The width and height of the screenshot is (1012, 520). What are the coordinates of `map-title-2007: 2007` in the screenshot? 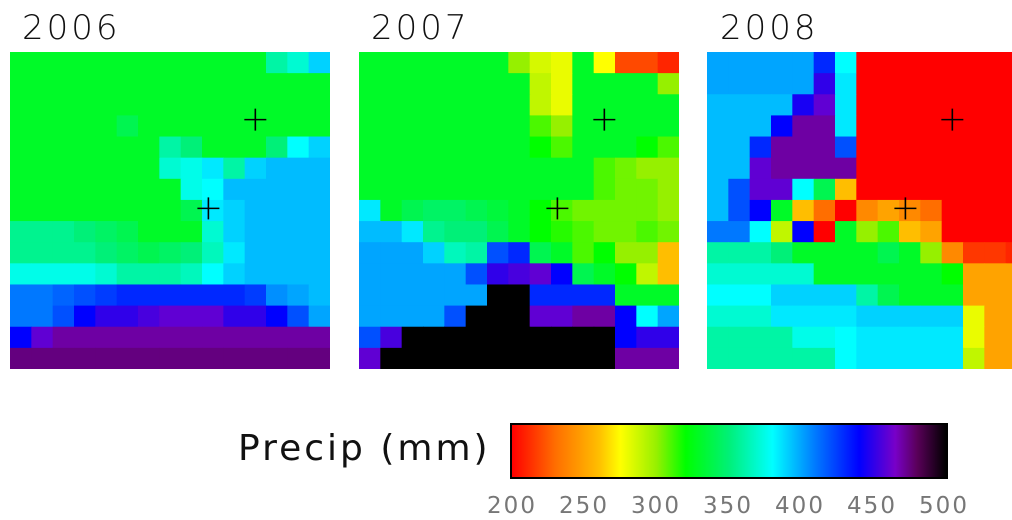 It's located at (420, 28).